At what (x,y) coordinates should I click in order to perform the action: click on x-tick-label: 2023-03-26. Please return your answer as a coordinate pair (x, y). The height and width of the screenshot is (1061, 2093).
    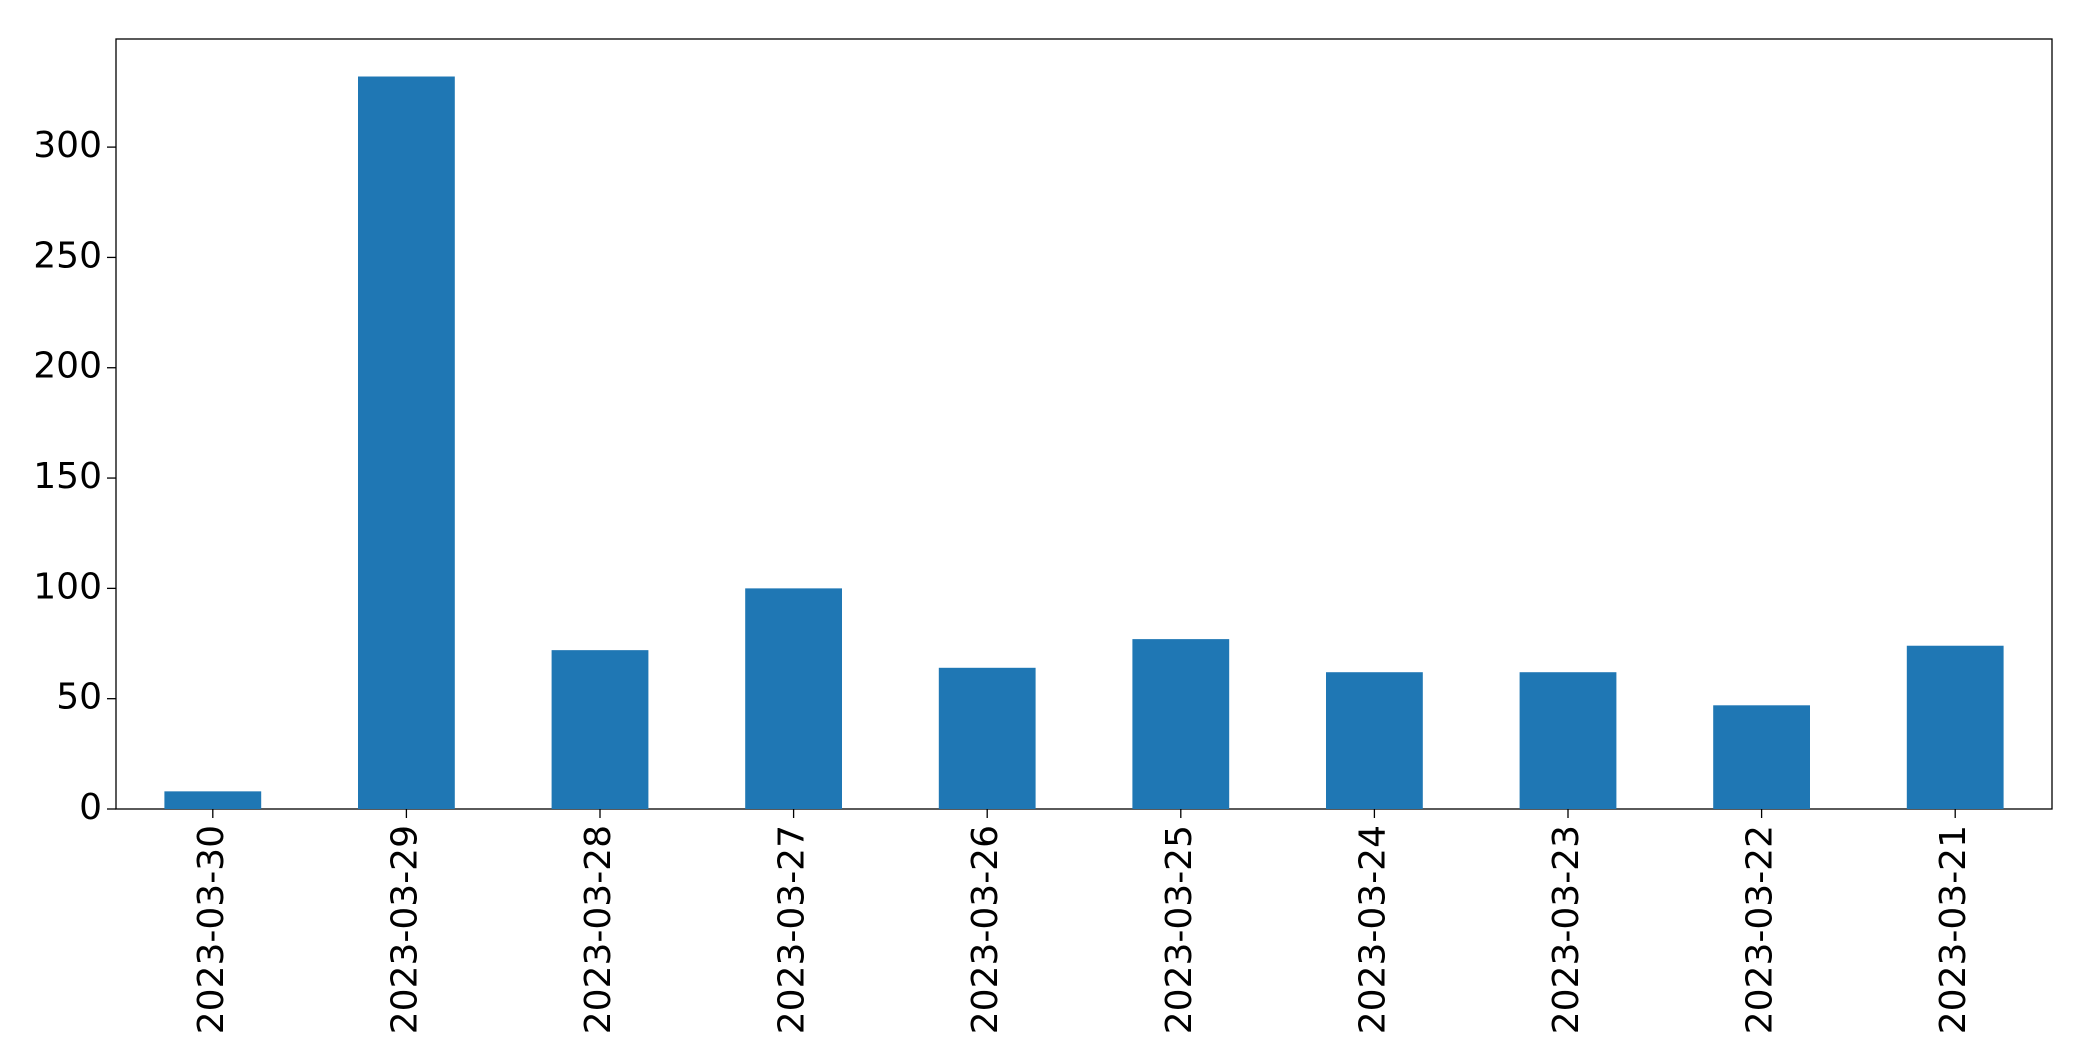
    Looking at the image, I should click on (985, 929).